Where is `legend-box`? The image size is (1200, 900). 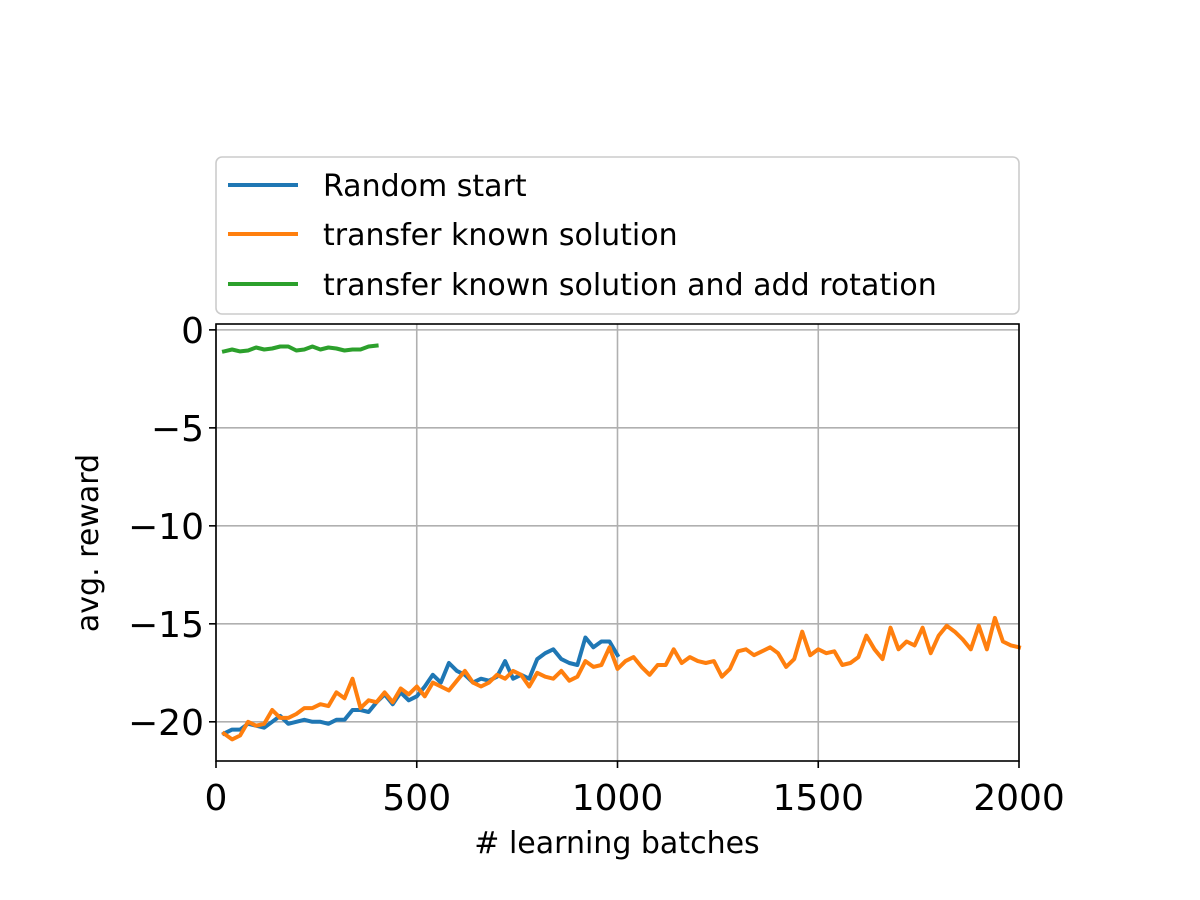 legend-box is located at coordinates (617, 235).